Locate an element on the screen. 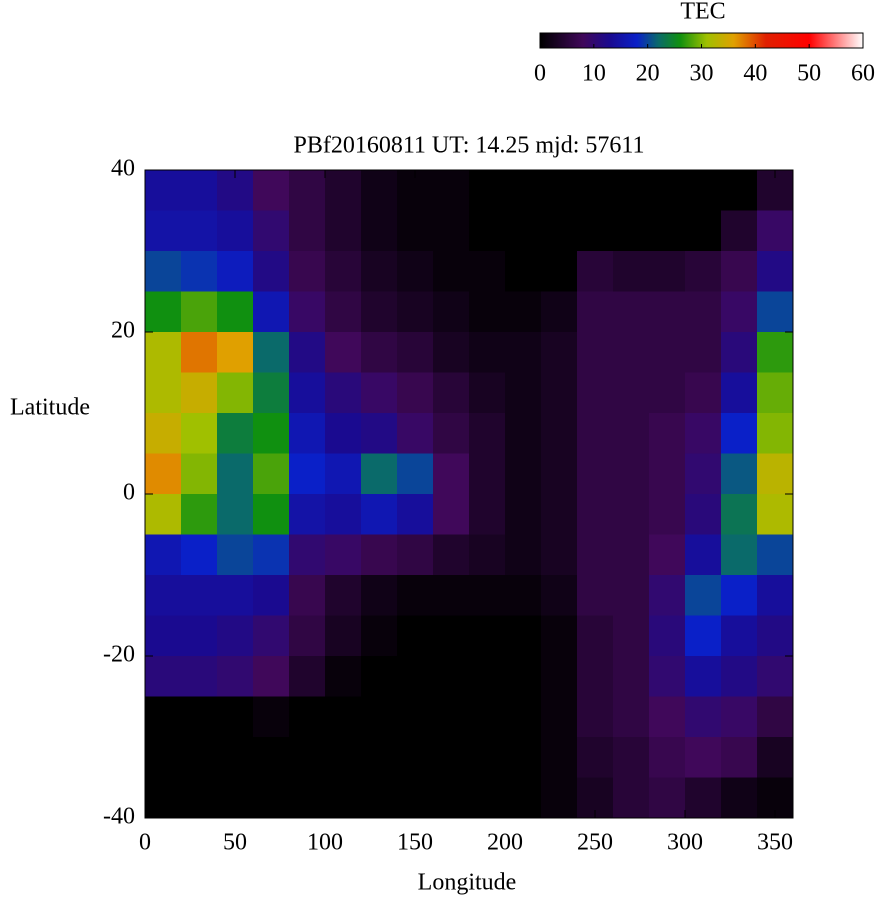  y-tick-label: 0 is located at coordinates (129, 493).